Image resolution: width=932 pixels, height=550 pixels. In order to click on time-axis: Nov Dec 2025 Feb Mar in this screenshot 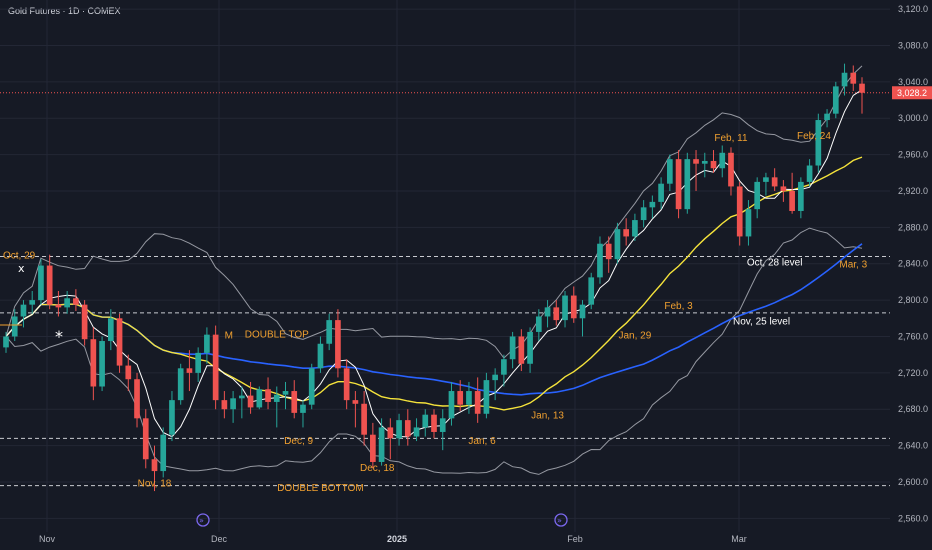, I will do `click(393, 539)`.